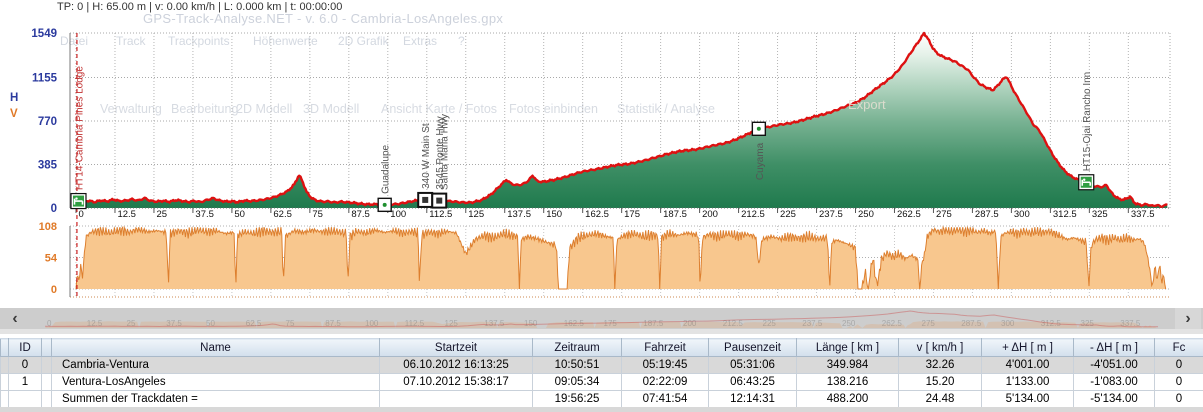 The width and height of the screenshot is (1203, 412). Describe the element at coordinates (204, 214) in the screenshot. I see `x-tick-label: 37.5` at that location.